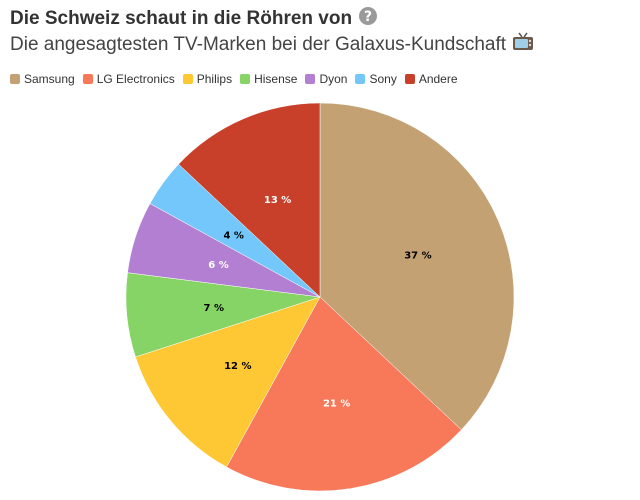 The height and width of the screenshot is (500, 640). I want to click on question-mark-icon: ?, so click(368, 19).